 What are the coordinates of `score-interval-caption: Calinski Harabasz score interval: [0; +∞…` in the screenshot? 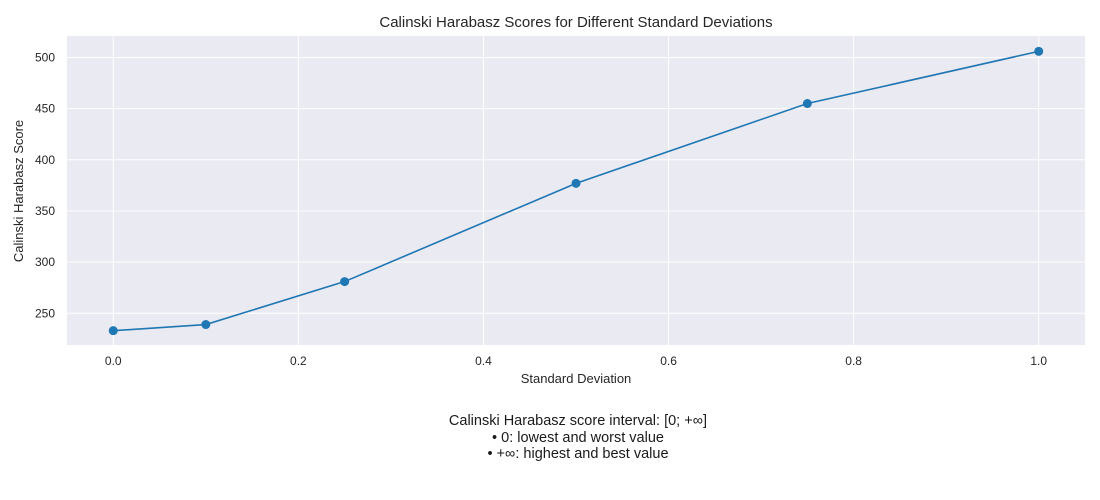 It's located at (550, 438).